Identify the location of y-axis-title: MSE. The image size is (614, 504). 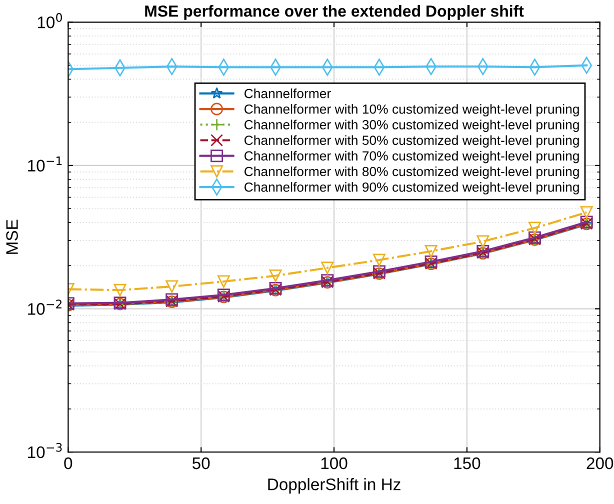
(12, 237).